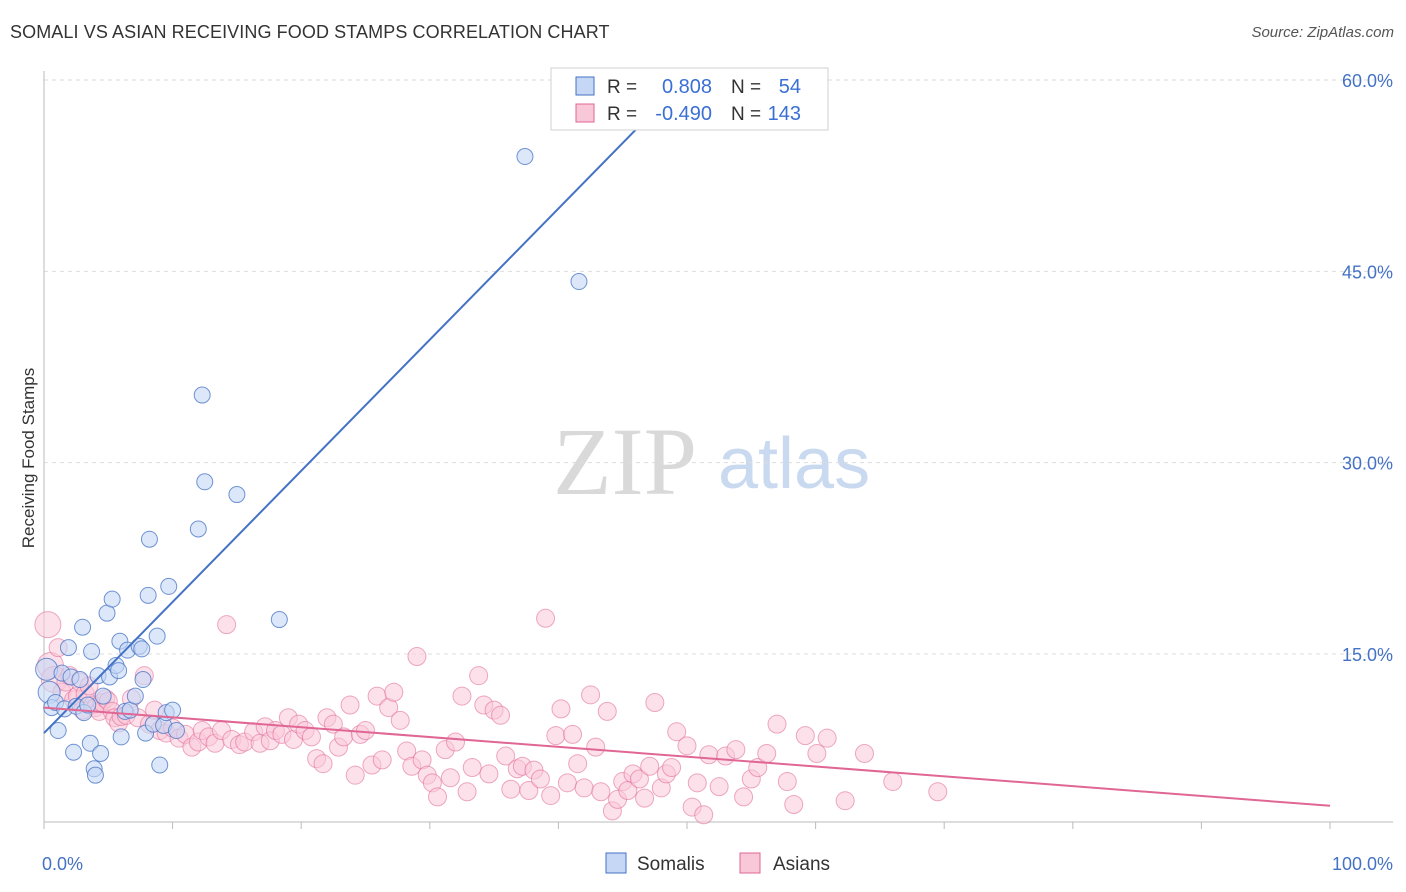 This screenshot has height=892, width=1406. Describe the element at coordinates (746, 87) in the screenshot. I see `somalis-n-label: N =` at that location.